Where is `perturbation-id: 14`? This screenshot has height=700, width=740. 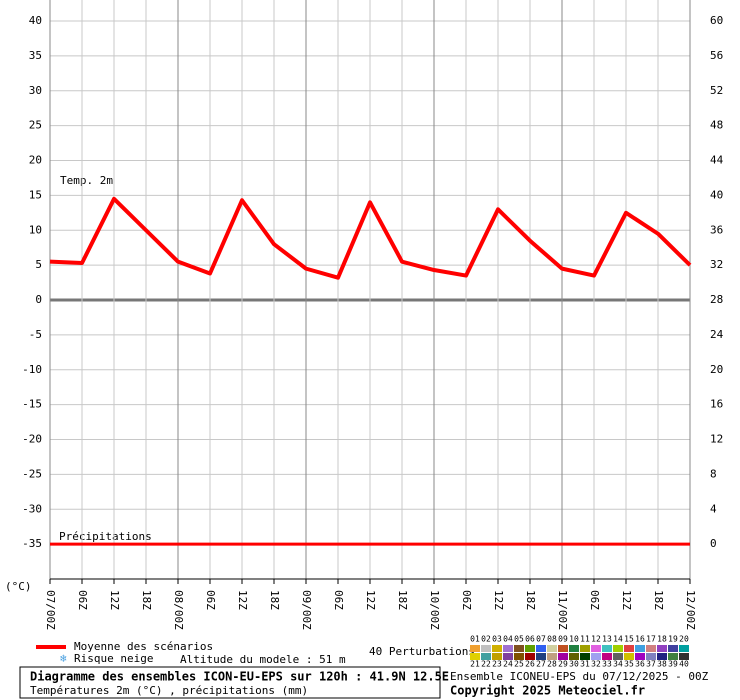
perturbation-id: 14 is located at coordinates (618, 639).